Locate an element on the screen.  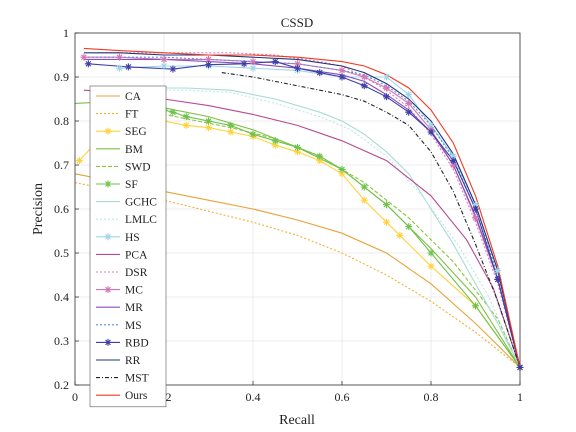
x-axis-label: Recall is located at coordinates (297, 420).